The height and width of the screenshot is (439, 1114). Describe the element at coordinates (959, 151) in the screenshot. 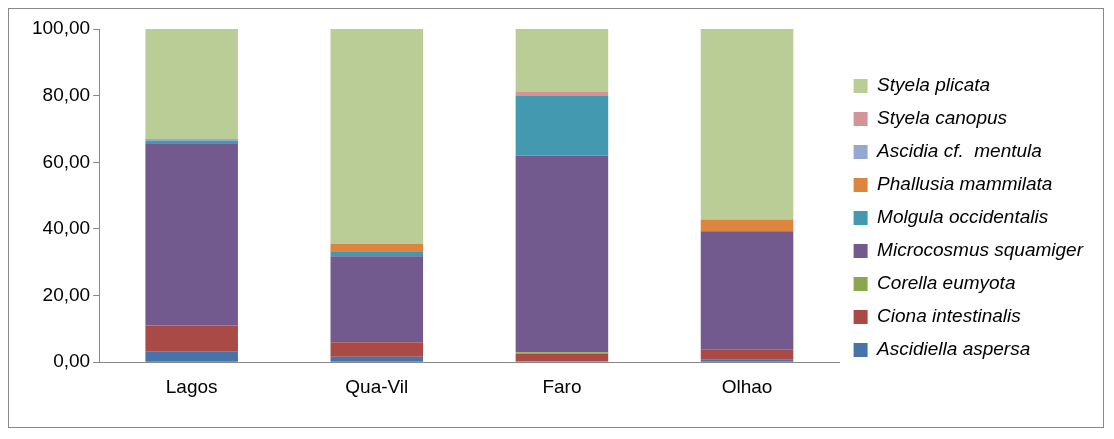

I see `legend-label: Ascidia cf. mentula` at that location.